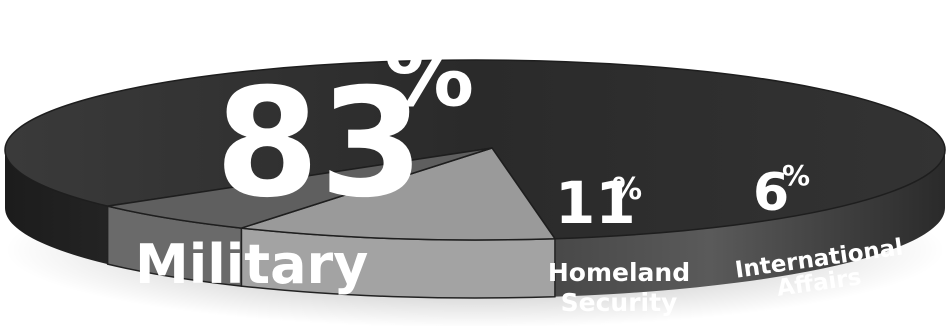 Image resolution: width=949 pixels, height=326 pixels. I want to click on military-name-label: Military, so click(251, 264).